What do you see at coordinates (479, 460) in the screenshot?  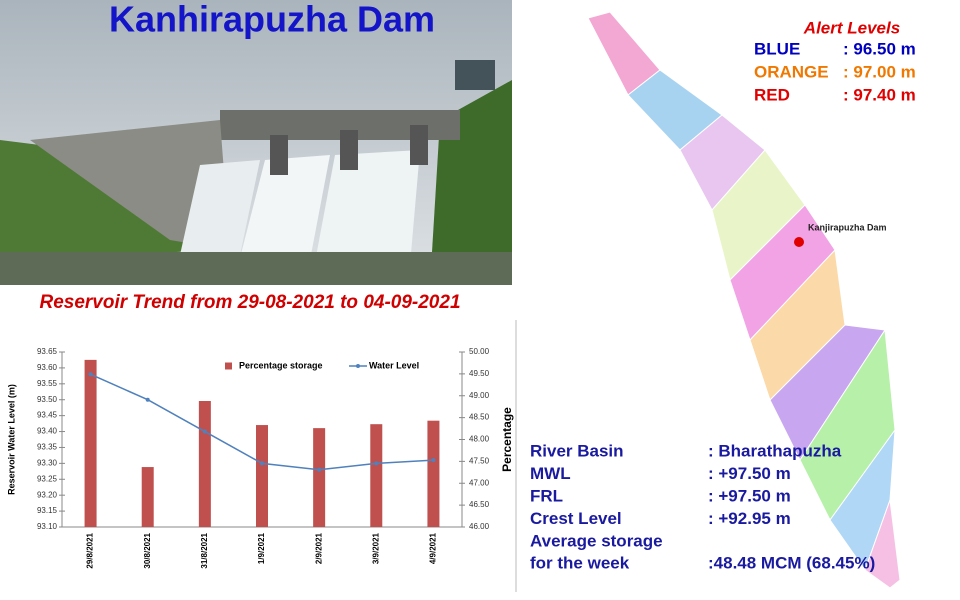 I see `y2-tick-label: 47.50` at bounding box center [479, 460].